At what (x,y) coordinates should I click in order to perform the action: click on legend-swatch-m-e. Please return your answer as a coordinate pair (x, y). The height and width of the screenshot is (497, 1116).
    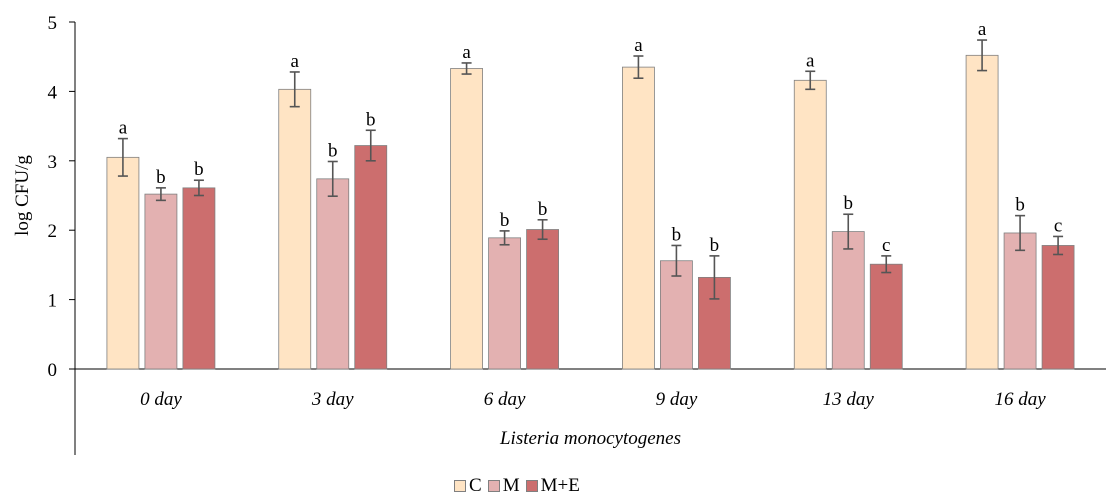
    Looking at the image, I should click on (531, 486).